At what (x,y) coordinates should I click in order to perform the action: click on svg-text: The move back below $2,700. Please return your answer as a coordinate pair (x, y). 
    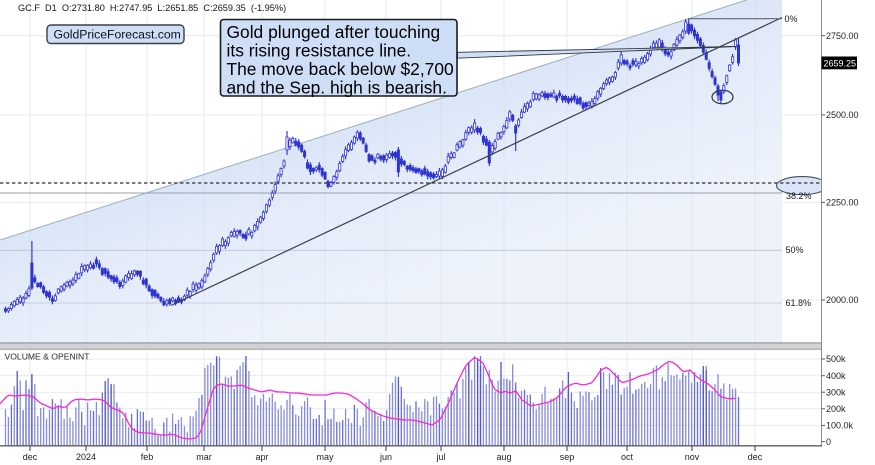
    Looking at the image, I should click on (340, 69).